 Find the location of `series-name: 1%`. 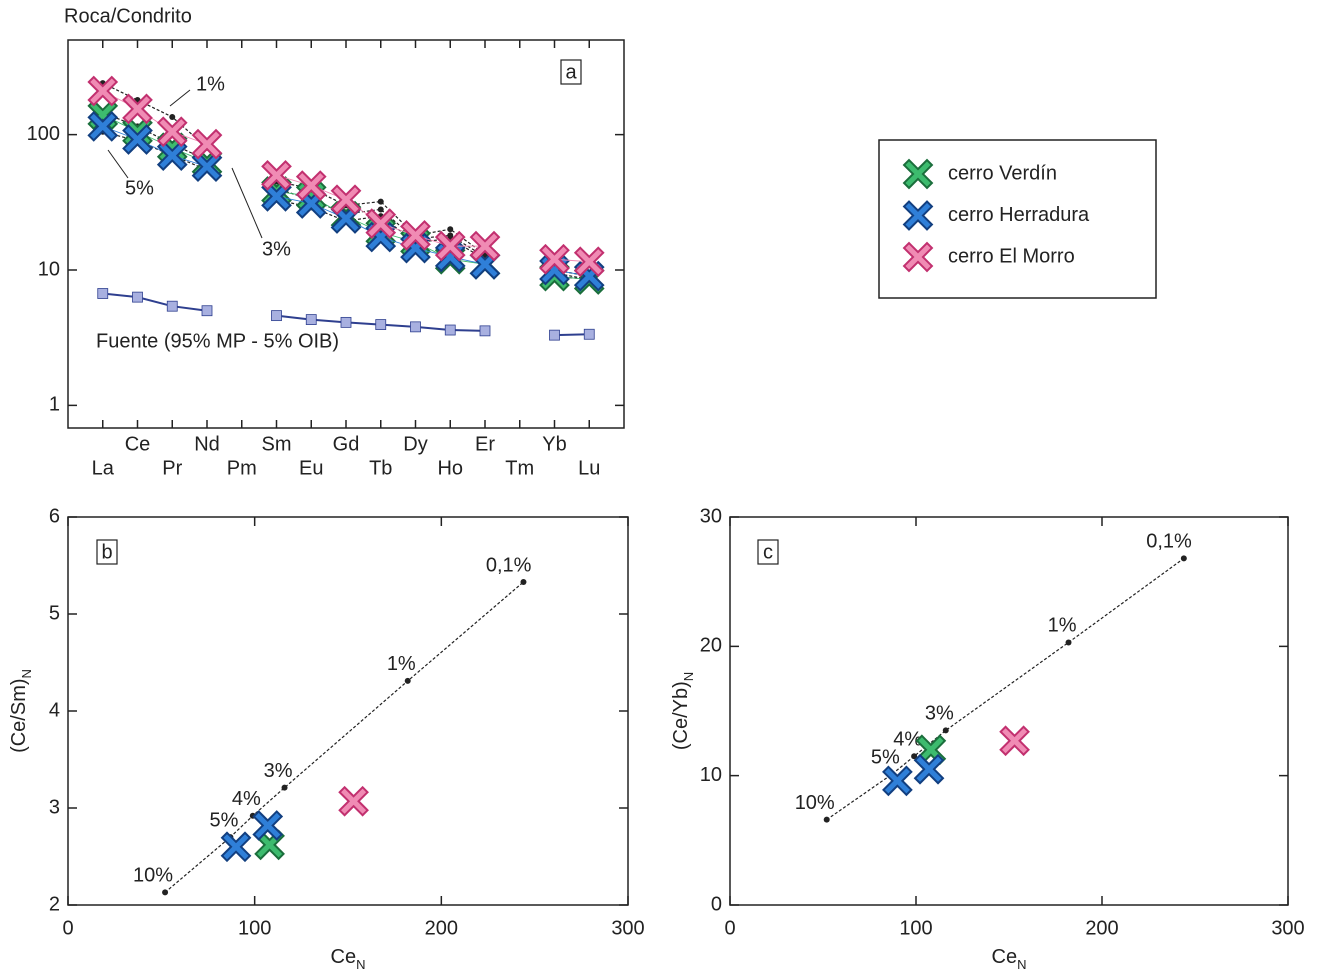

series-name: 1% is located at coordinates (210, 84).